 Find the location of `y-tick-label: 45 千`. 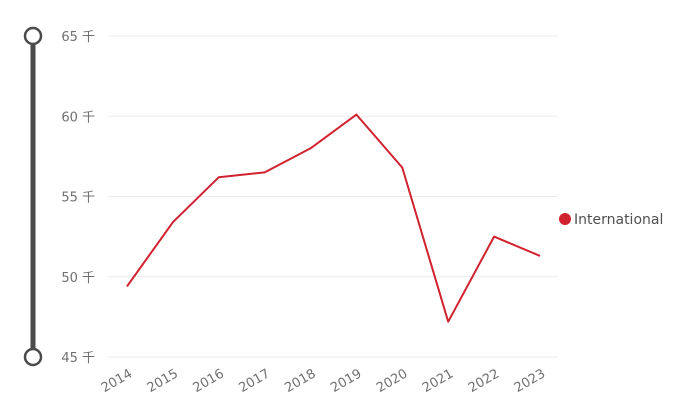

y-tick-label: 45 千 is located at coordinates (78, 358).